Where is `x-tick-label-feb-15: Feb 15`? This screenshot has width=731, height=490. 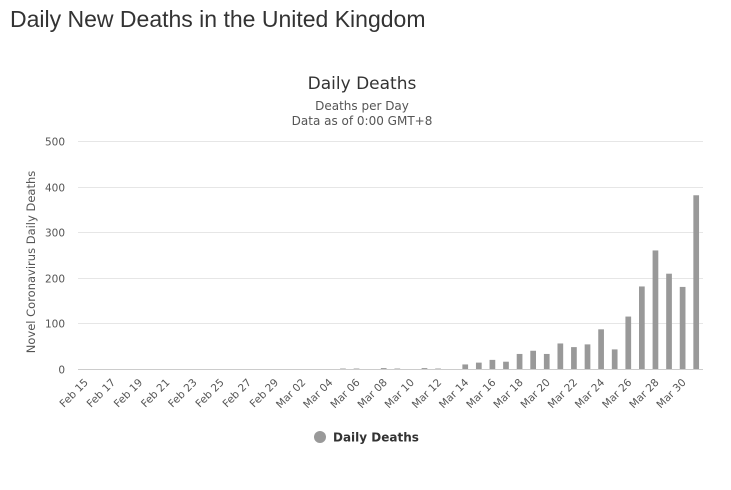
x-tick-label-feb-15: Feb 15 is located at coordinates (73, 393).